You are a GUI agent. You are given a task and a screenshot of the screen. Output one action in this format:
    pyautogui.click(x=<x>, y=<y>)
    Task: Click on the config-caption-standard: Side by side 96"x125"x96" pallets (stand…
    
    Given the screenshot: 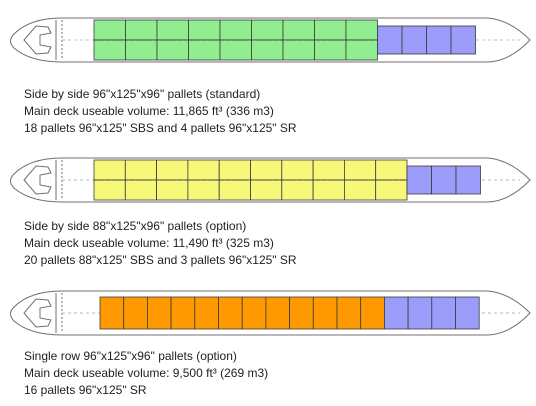 What is the action you would take?
    pyautogui.click(x=160, y=111)
    